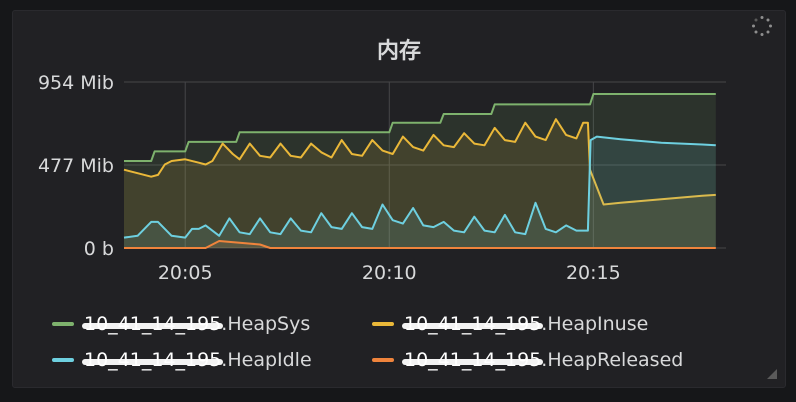 The height and width of the screenshot is (402, 796). I want to click on legend-series-label: .HeapInuse, so click(595, 324).